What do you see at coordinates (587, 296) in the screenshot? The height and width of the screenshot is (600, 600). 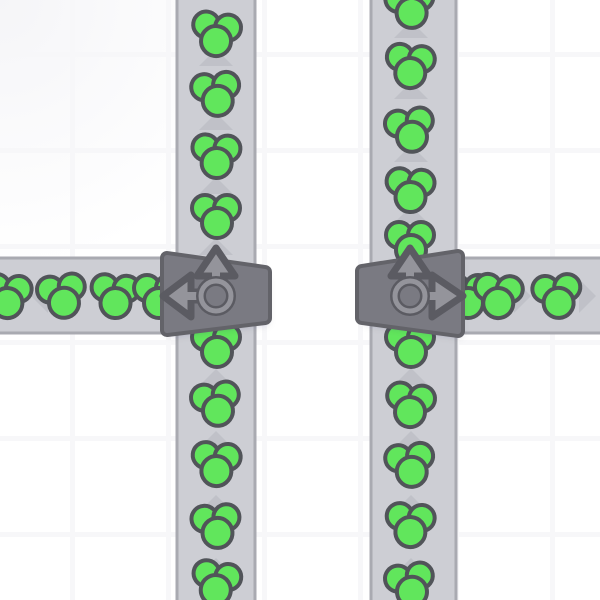 I see `belt-arrow-right` at bounding box center [587, 296].